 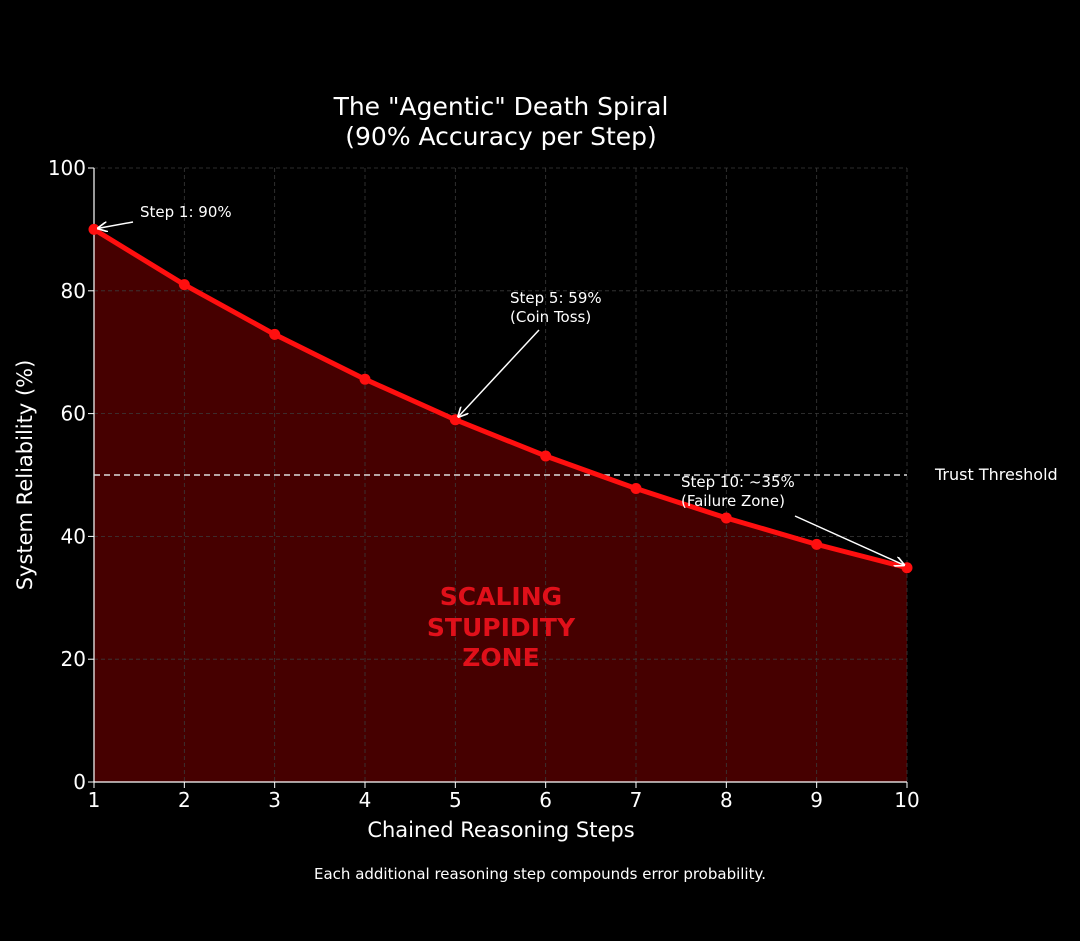 I want to click on x-tick-label-6: 6, so click(x=545, y=800).